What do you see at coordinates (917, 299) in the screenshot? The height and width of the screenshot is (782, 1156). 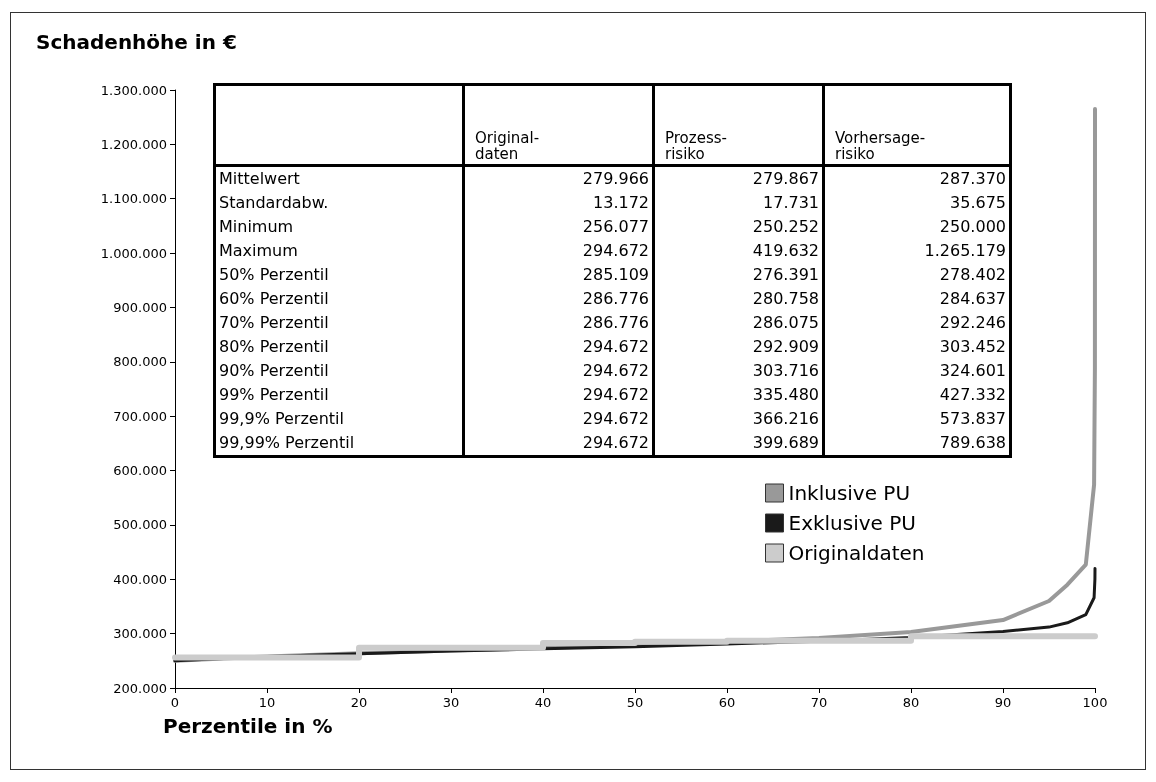 I see `annotation: 284.637` at bounding box center [917, 299].